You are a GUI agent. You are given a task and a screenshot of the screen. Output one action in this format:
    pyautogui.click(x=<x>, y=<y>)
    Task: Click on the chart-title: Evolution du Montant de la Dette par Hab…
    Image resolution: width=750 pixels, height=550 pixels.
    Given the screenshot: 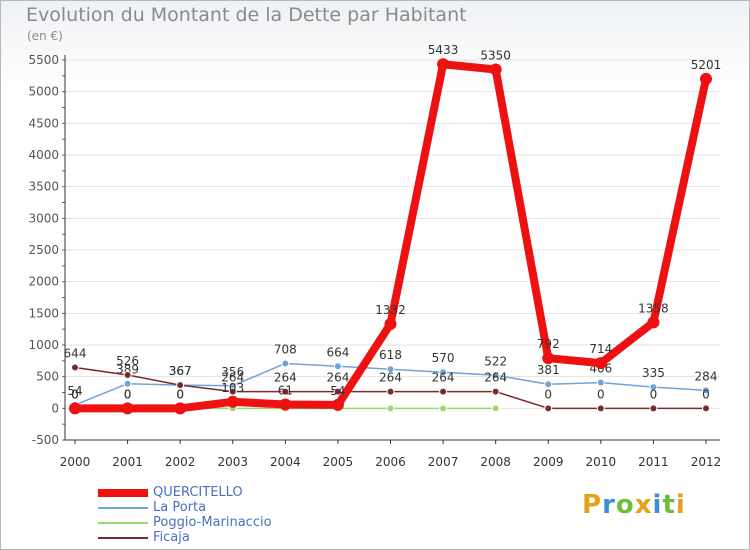 What is the action you would take?
    pyautogui.click(x=246, y=15)
    